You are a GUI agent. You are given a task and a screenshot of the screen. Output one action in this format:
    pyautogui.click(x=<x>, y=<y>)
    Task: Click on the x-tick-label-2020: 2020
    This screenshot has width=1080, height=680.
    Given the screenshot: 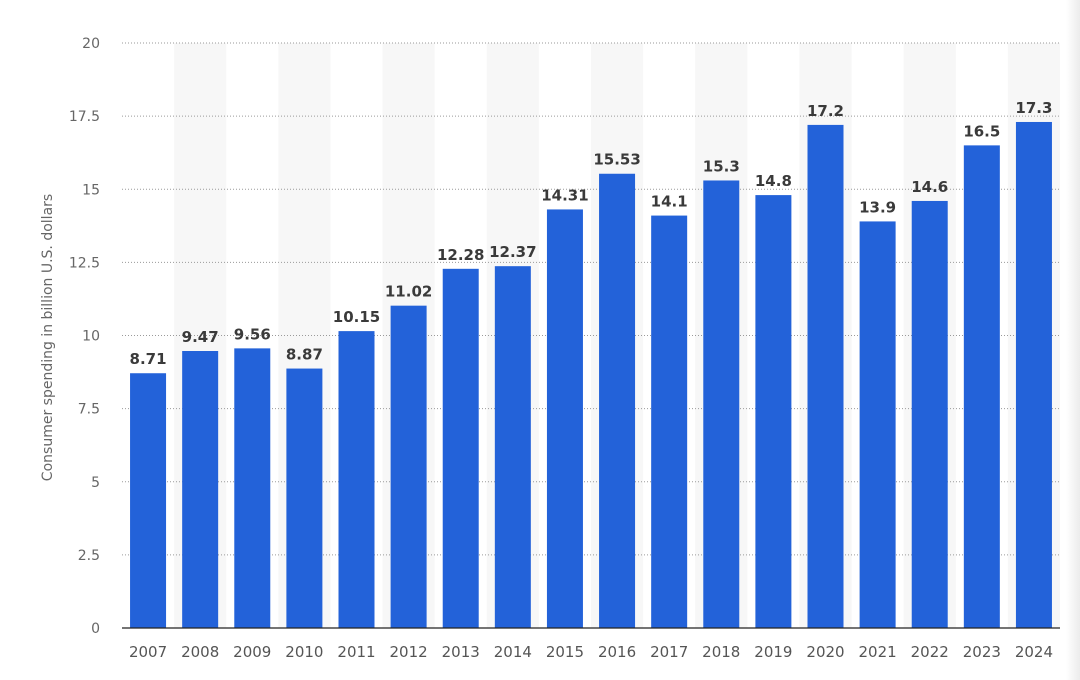 What is the action you would take?
    pyautogui.click(x=825, y=652)
    